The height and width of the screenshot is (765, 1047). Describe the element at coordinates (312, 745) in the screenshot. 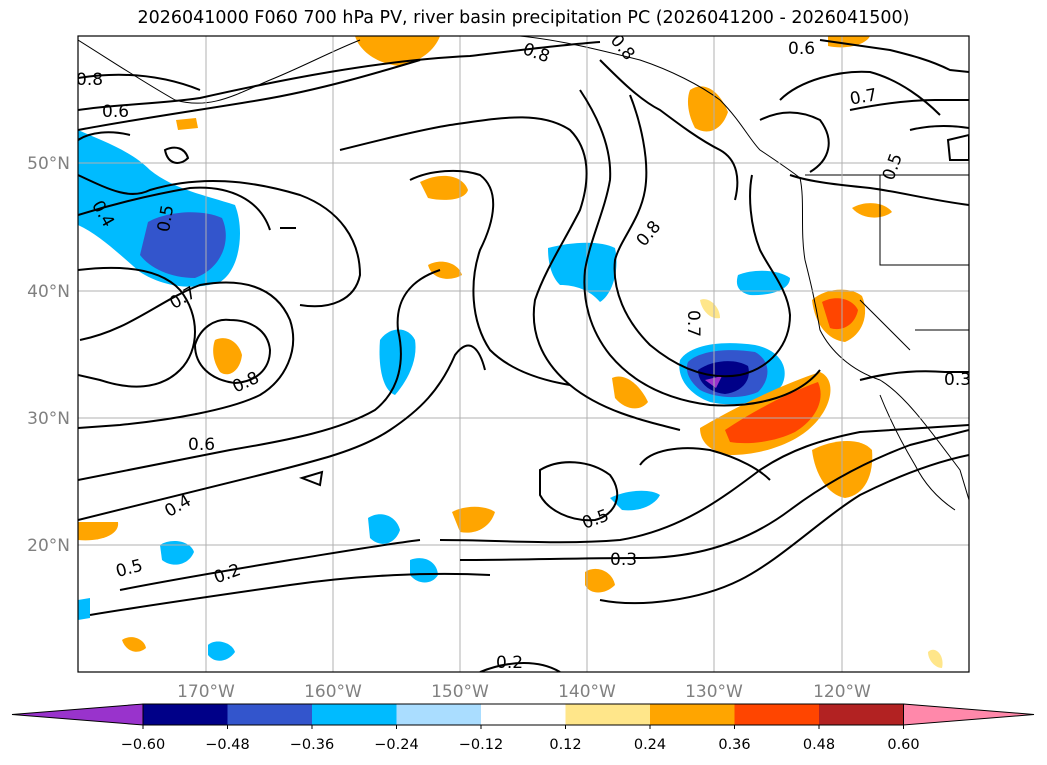

I see `colorbar-tick-label: −0.36` at that location.